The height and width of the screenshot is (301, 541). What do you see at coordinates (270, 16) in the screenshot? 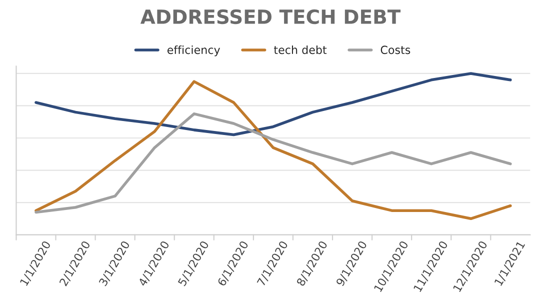
I see `chart-title: ADDRESSED TECH DEBT` at bounding box center [270, 16].